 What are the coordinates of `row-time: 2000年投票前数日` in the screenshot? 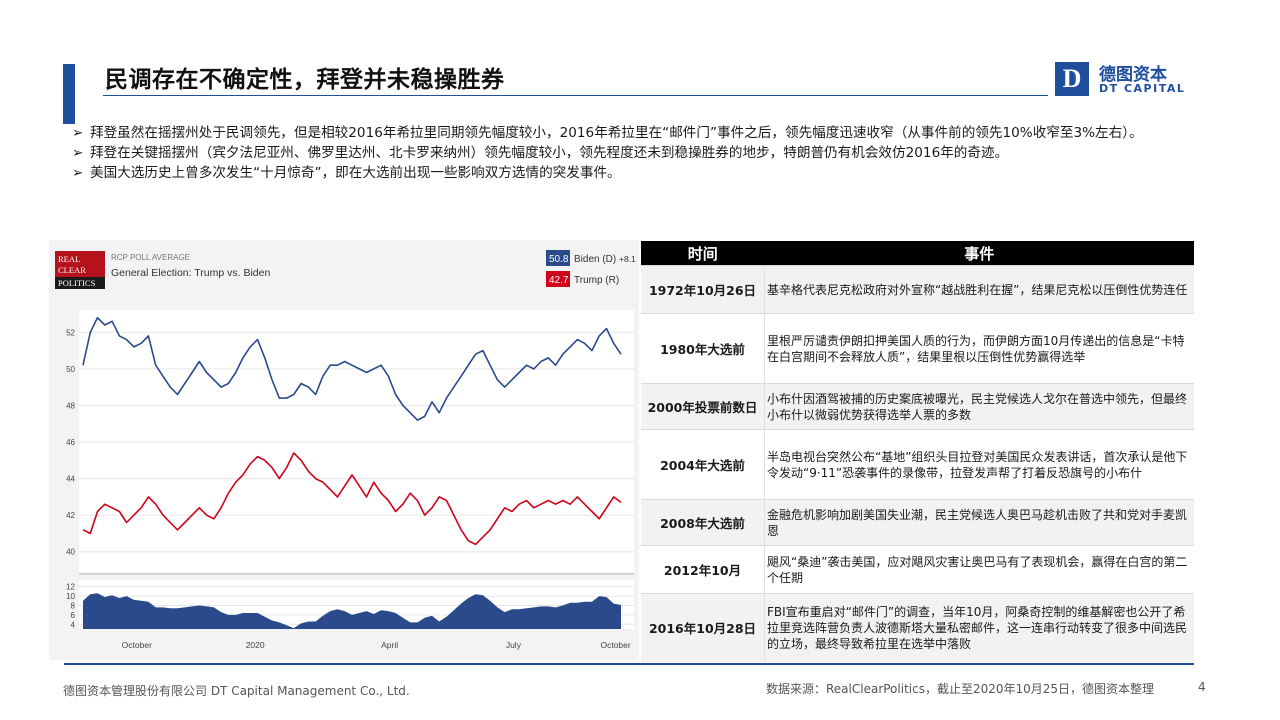 It's located at (703, 406).